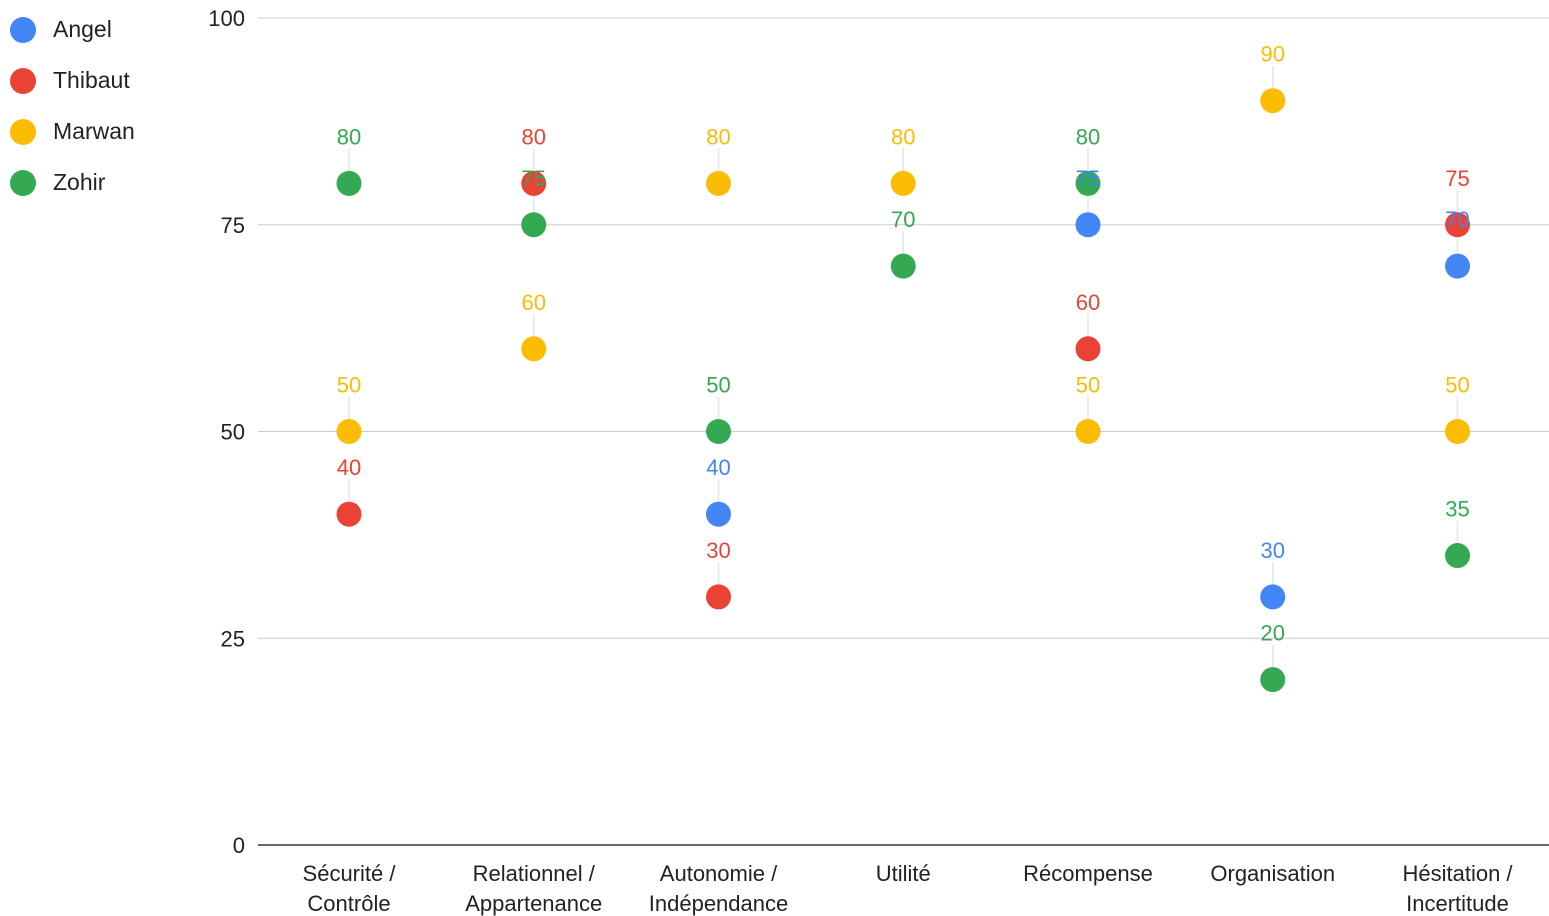 This screenshot has height=916, width=1549. I want to click on legend-item-zohir: Zohir, so click(72, 182).